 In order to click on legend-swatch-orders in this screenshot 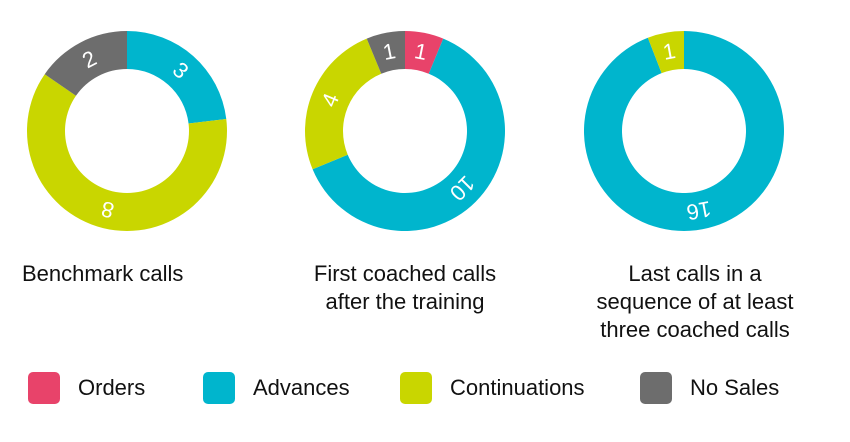, I will do `click(44, 388)`.